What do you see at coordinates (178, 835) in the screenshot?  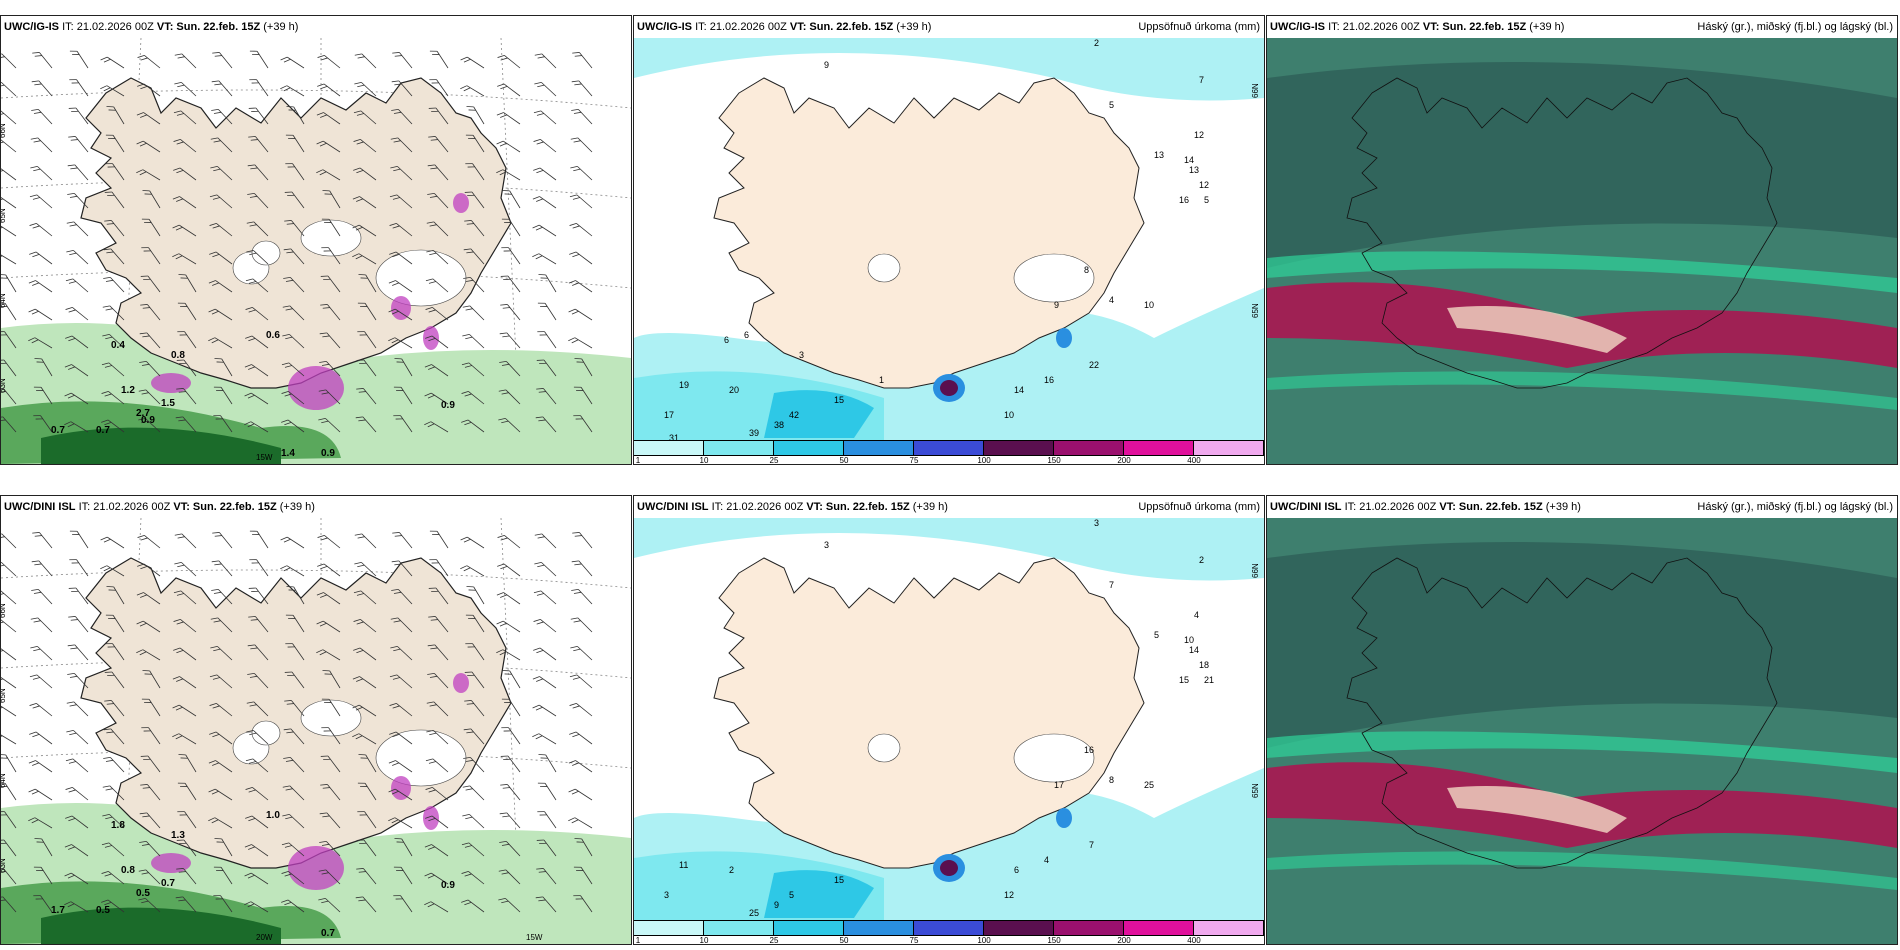 I see `precip-value: 1.3` at bounding box center [178, 835].